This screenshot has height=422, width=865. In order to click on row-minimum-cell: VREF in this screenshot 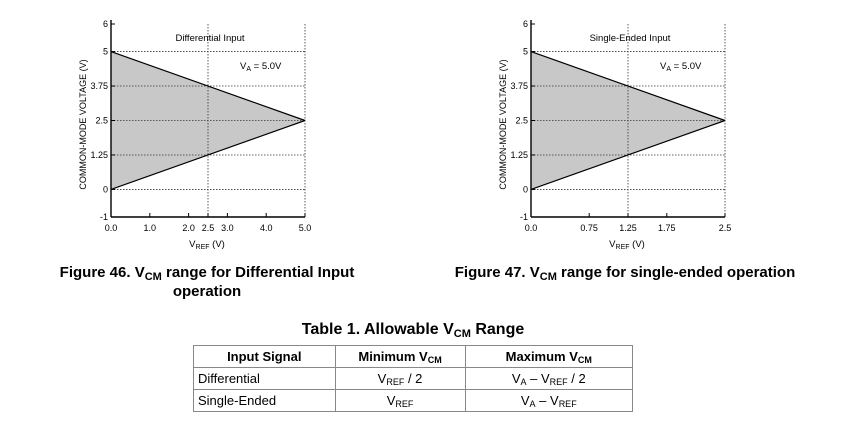, I will do `click(400, 400)`.